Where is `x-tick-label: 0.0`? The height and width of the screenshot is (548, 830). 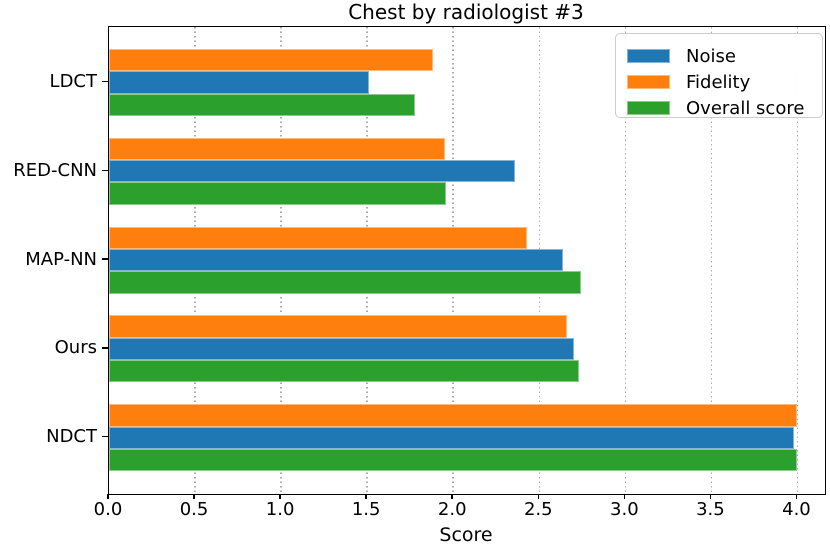
x-tick-label: 0.0 is located at coordinates (108, 509).